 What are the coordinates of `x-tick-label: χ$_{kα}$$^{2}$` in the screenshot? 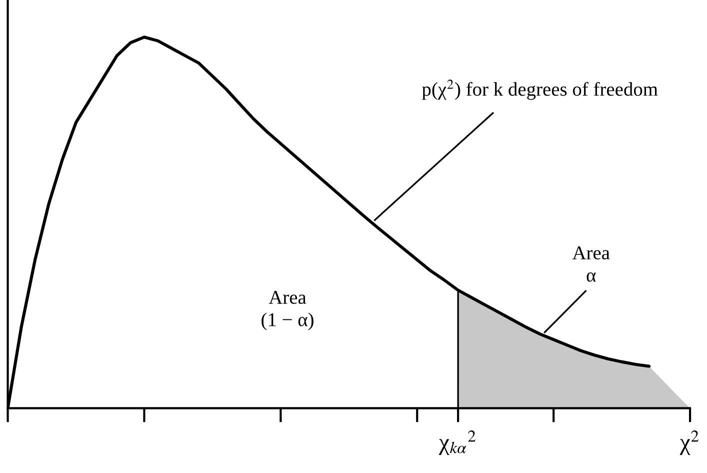 It's located at (457, 442).